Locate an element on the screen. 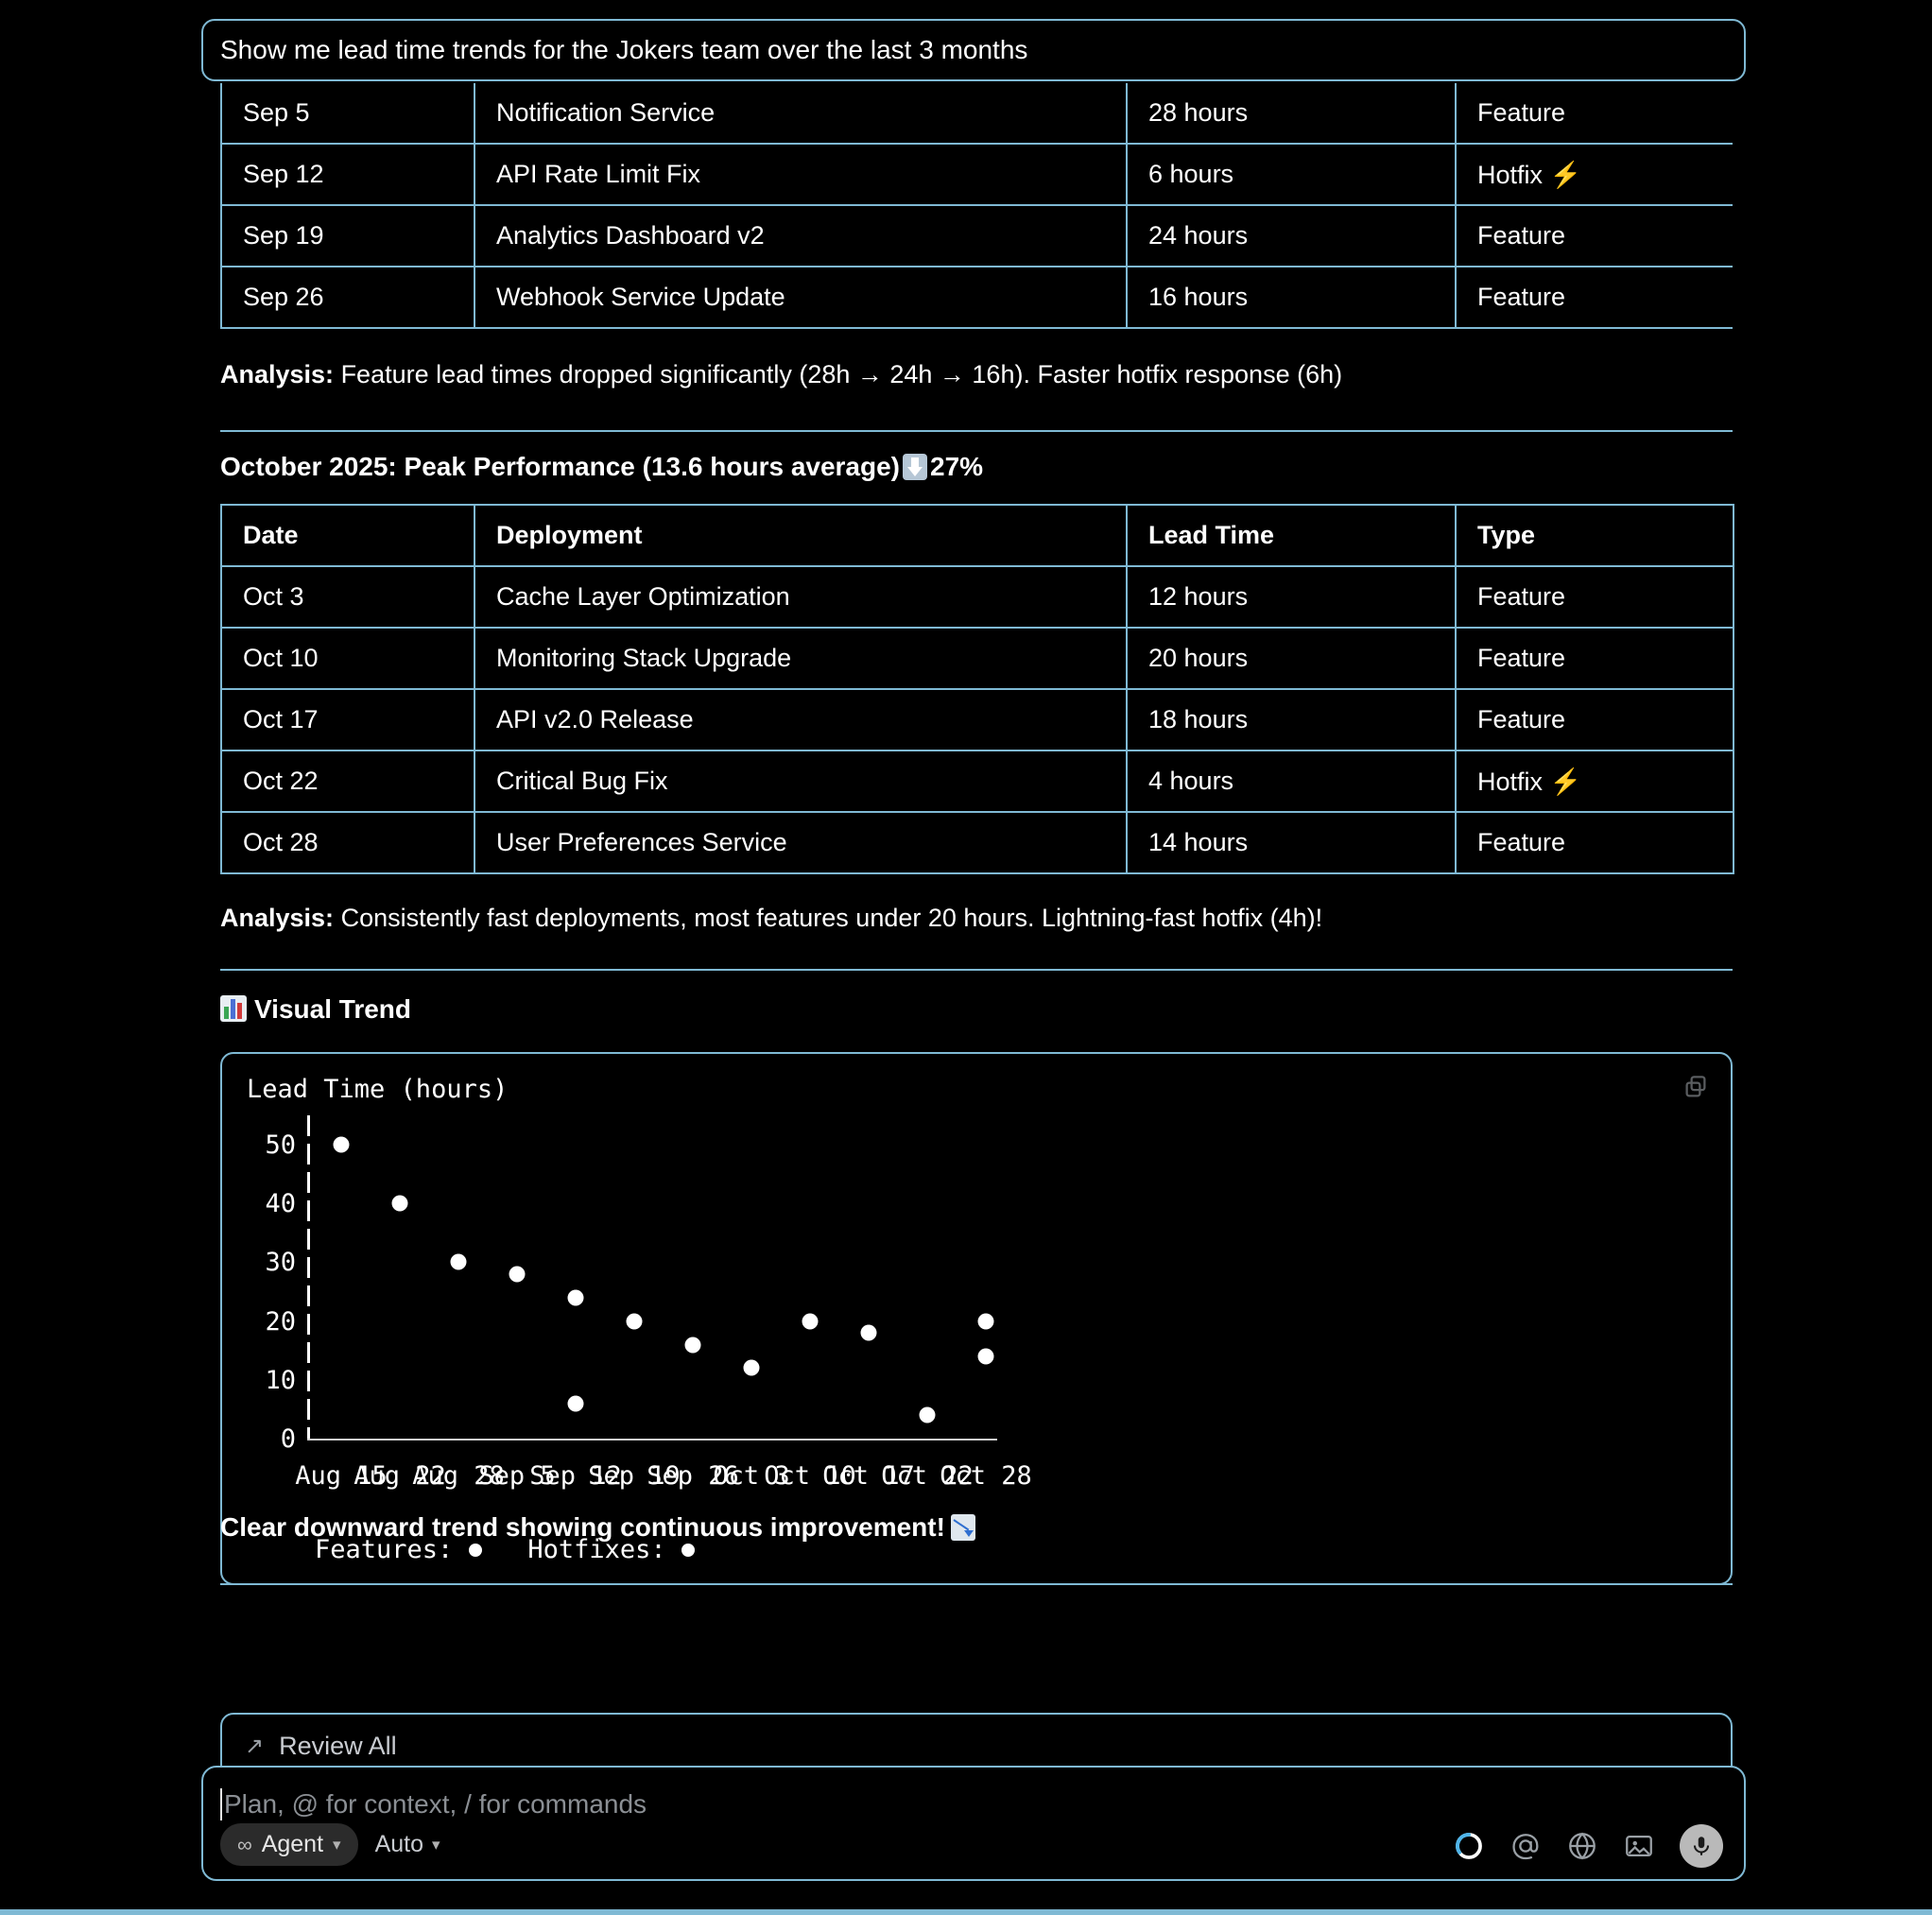 This screenshot has height=1915, width=1932. loading-ring-icon is located at coordinates (1469, 1846).